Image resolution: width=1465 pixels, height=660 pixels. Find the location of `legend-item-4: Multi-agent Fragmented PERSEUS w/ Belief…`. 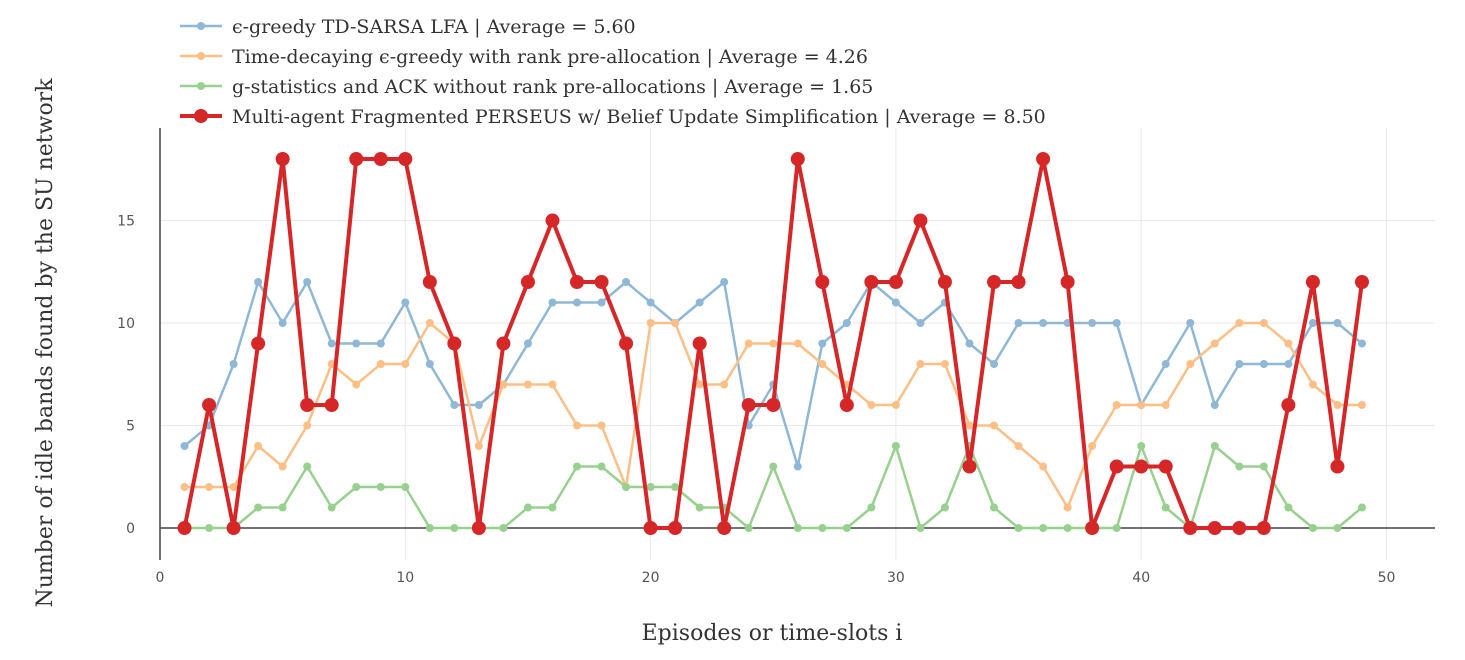

legend-item-4: Multi-agent Fragmented PERSEUS w/ Belief… is located at coordinates (613, 117).